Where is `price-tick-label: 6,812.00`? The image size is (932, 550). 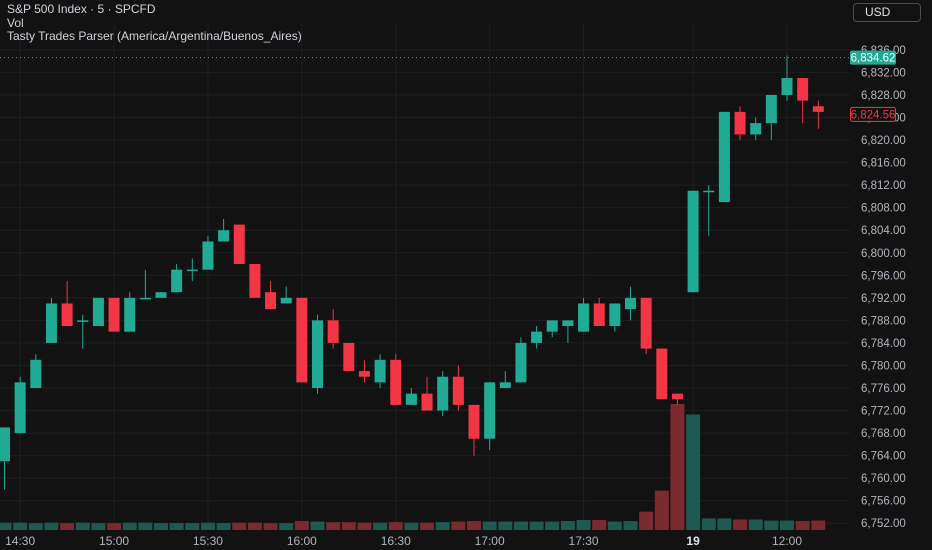
price-tick-label: 6,812.00 is located at coordinates (883, 186).